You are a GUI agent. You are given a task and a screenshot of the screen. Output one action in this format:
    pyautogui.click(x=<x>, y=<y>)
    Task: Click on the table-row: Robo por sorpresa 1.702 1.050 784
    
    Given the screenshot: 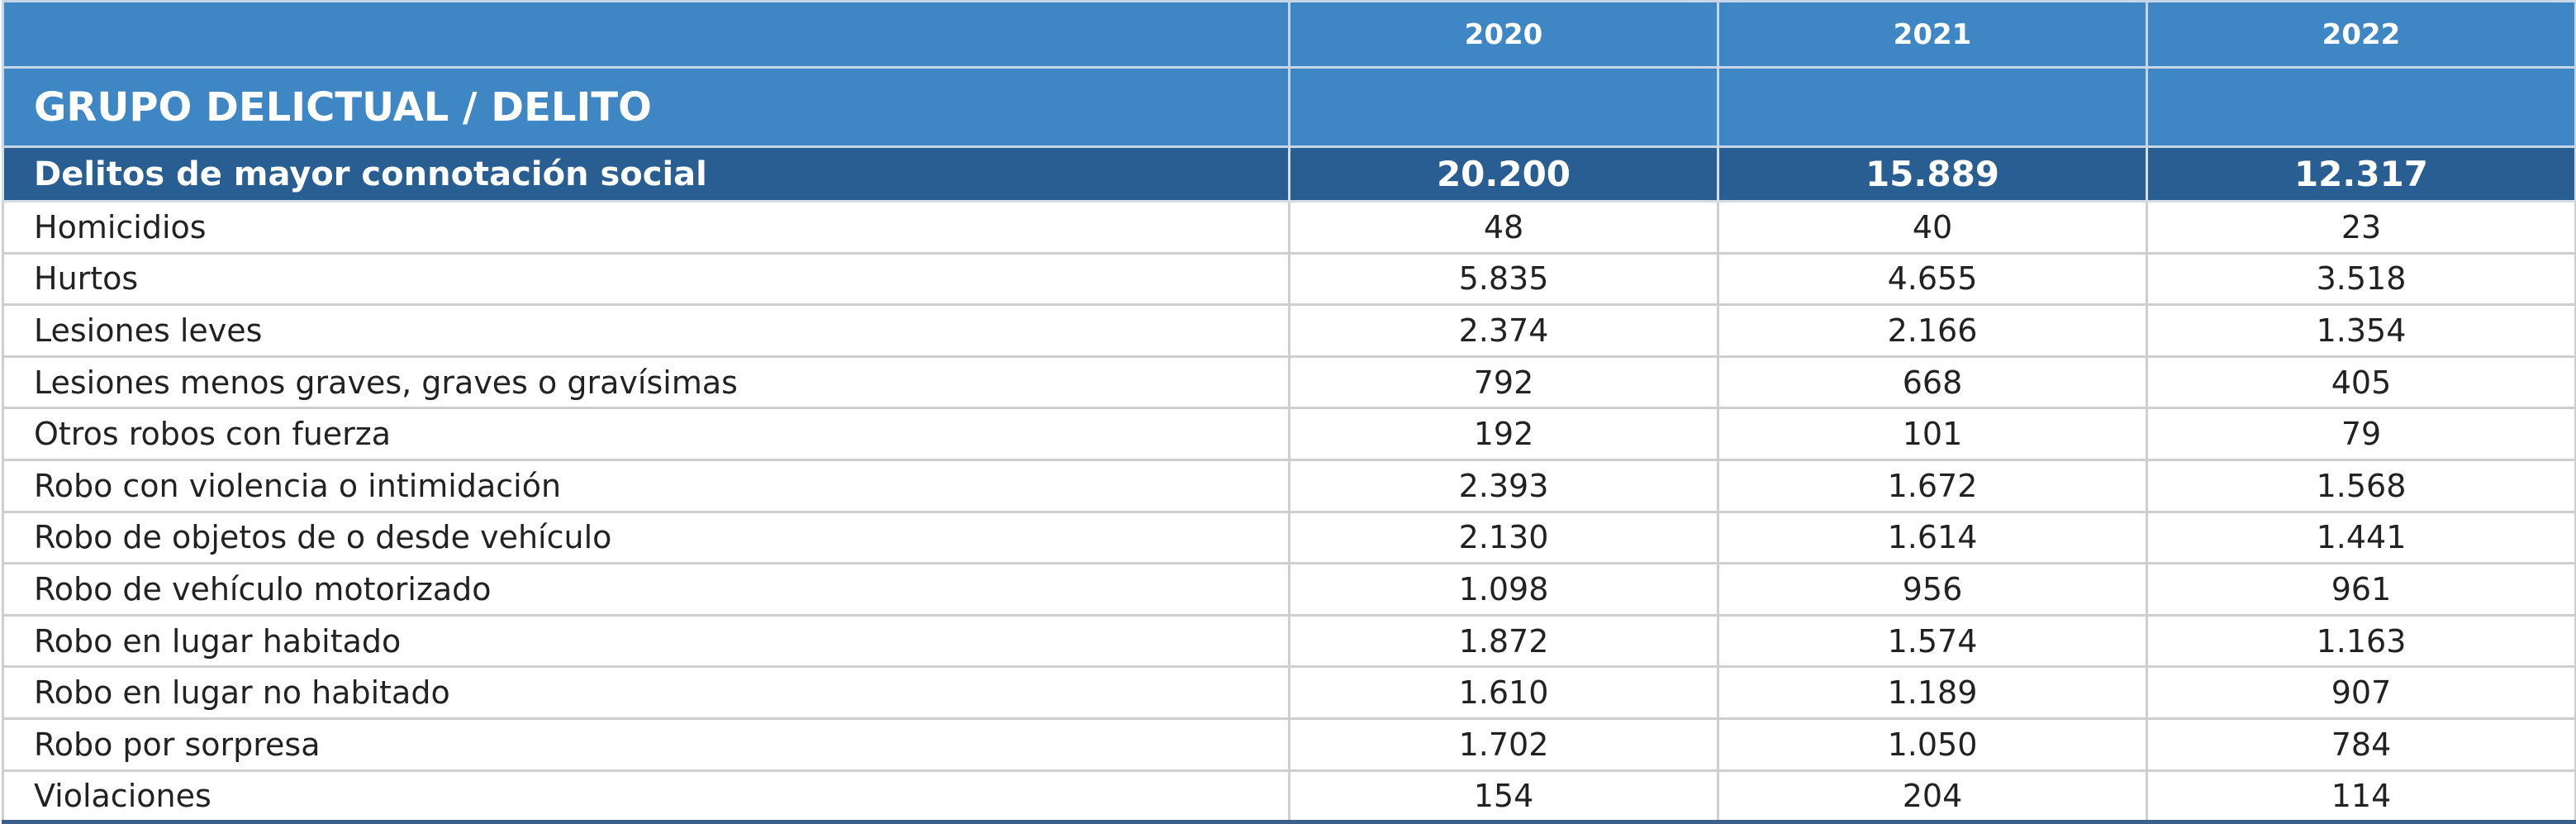 What is the action you would take?
    pyautogui.click(x=1289, y=745)
    